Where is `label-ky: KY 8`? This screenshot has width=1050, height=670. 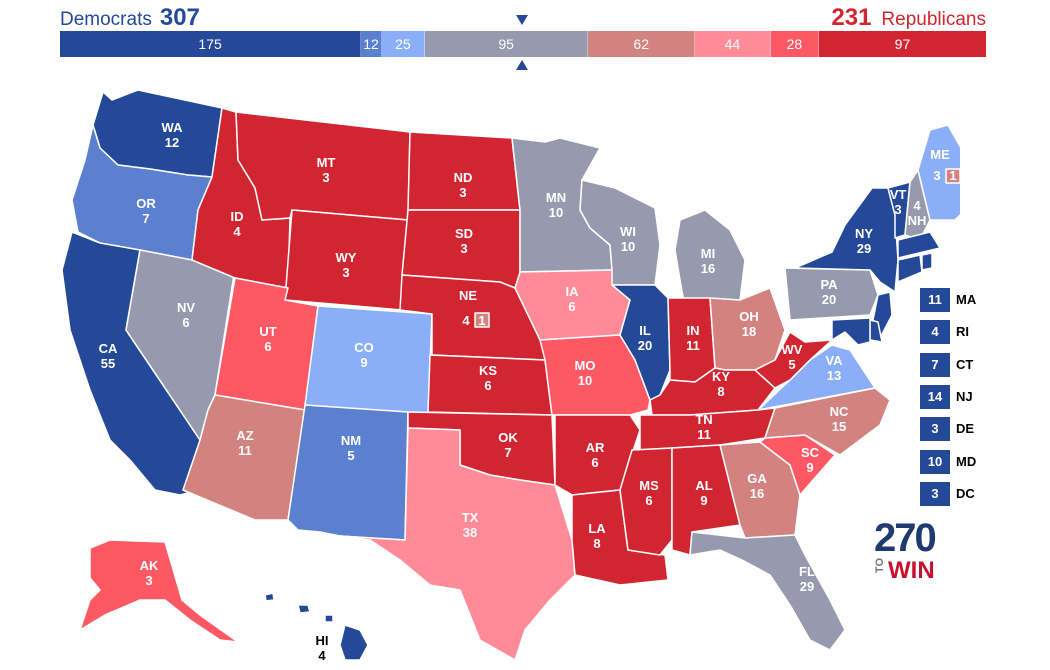
label-ky: KY 8 is located at coordinates (721, 384).